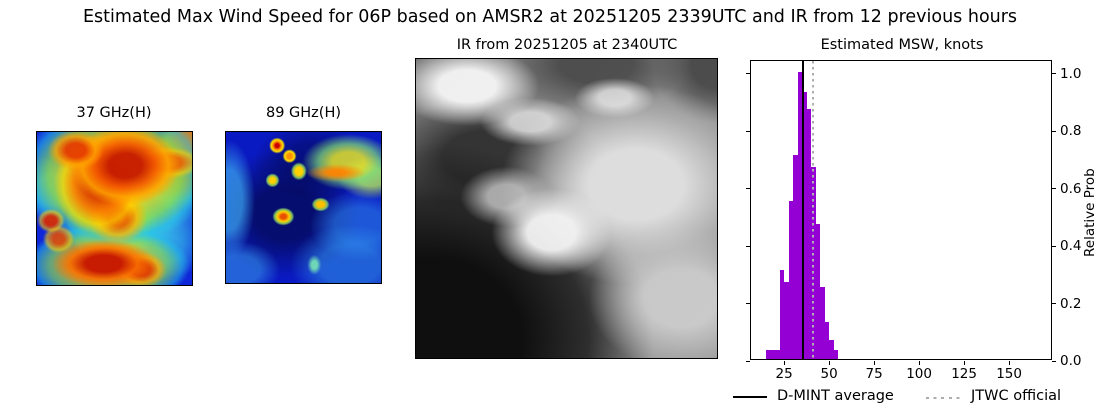 The height and width of the screenshot is (409, 1100). Describe the element at coordinates (303, 113) in the screenshot. I see `panel-title-89ghz: 89 GHz(H)` at that location.